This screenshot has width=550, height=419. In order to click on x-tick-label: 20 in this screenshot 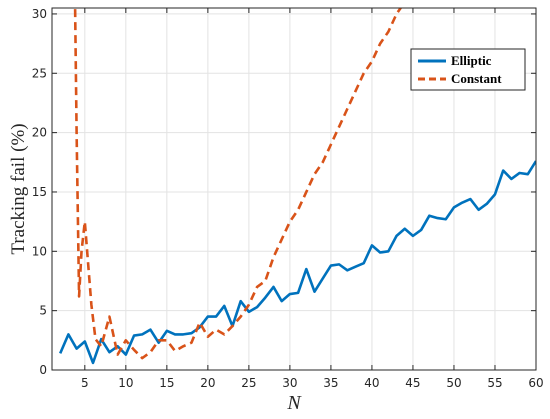, I will do `click(207, 383)`.